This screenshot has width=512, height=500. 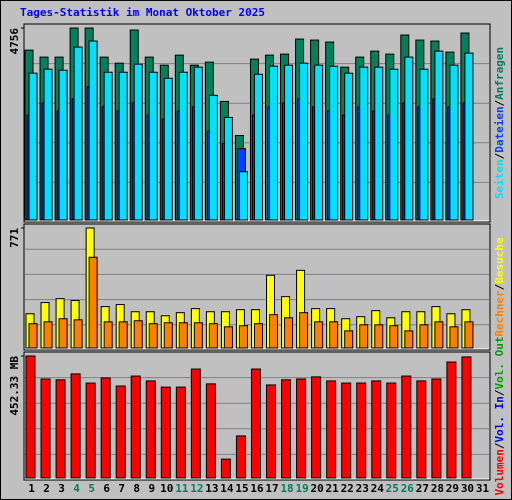 What do you see at coordinates (106, 488) in the screenshot?
I see `x-tick-label: 6` at bounding box center [106, 488].